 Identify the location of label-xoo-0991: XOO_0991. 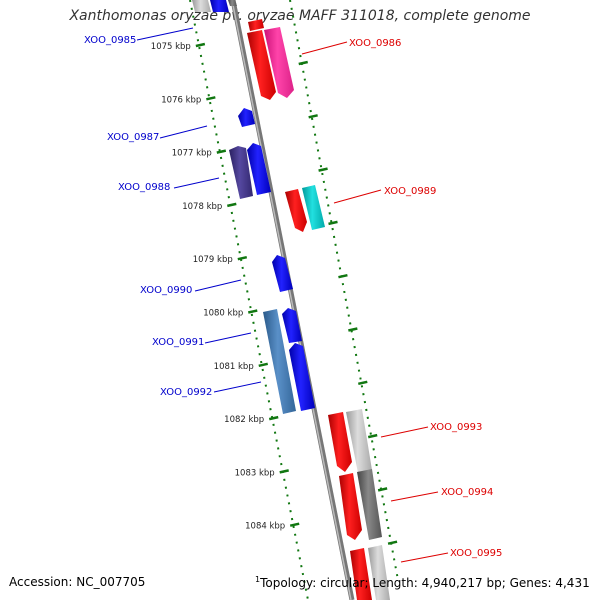
(178, 342).